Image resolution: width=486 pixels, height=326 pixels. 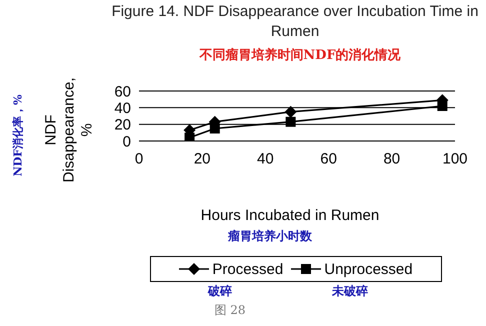 I want to click on x-axis-title: Hours Incubated in Rumen, so click(x=290, y=215).